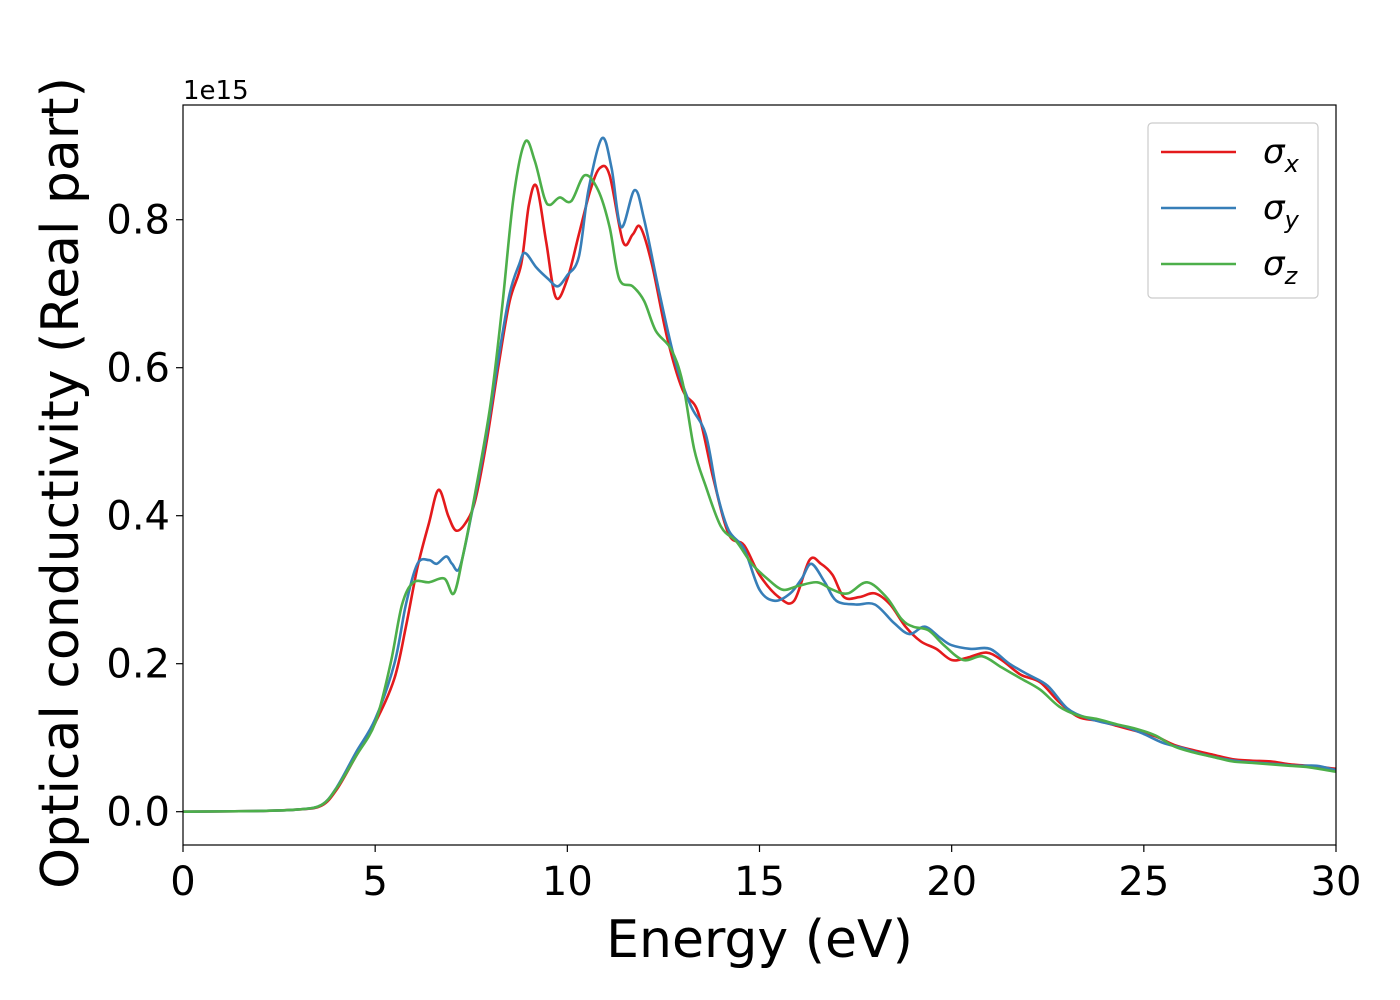 The width and height of the screenshot is (1400, 1000). Describe the element at coordinates (216, 91) in the screenshot. I see `y-offset-label: 1e15` at that location.